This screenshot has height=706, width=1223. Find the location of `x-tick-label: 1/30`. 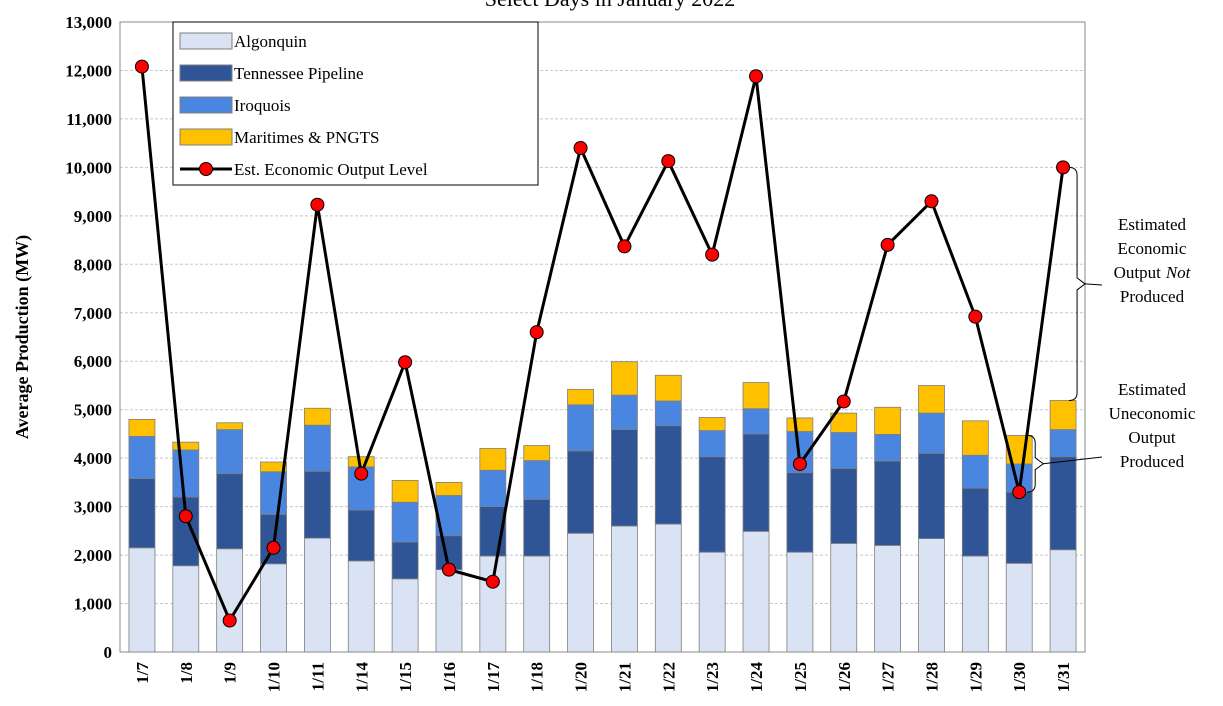

x-tick-label: 1/30 is located at coordinates (1019, 677).